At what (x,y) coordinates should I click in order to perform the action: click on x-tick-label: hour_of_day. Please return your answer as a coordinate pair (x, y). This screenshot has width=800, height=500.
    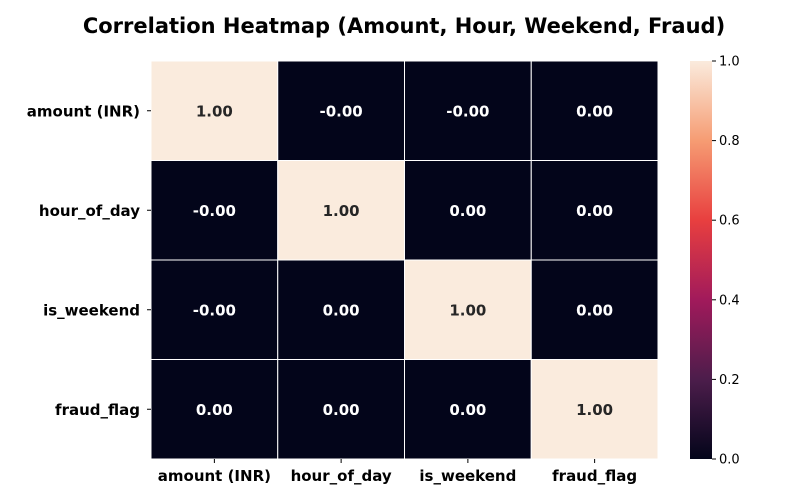
    Looking at the image, I should click on (341, 476).